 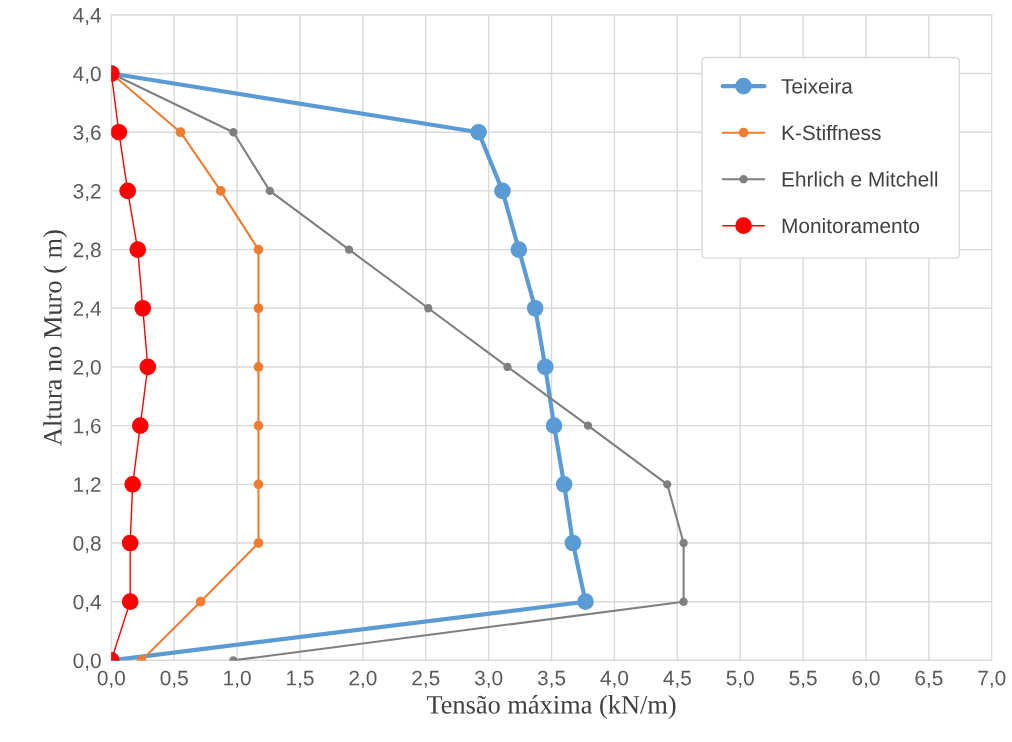 I want to click on legend-label: Monitoramento, so click(x=851, y=225).